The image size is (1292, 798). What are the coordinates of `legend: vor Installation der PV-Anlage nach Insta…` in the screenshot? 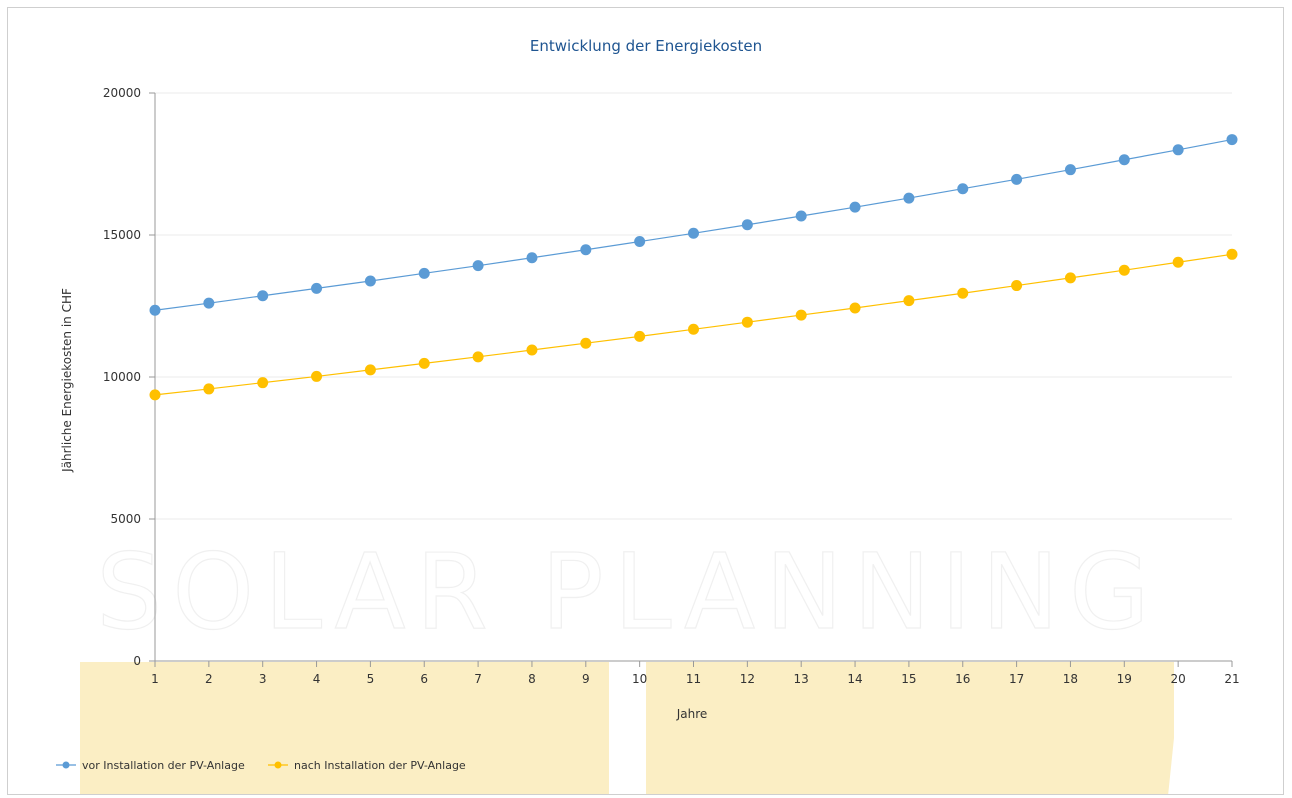 It's located at (261, 765).